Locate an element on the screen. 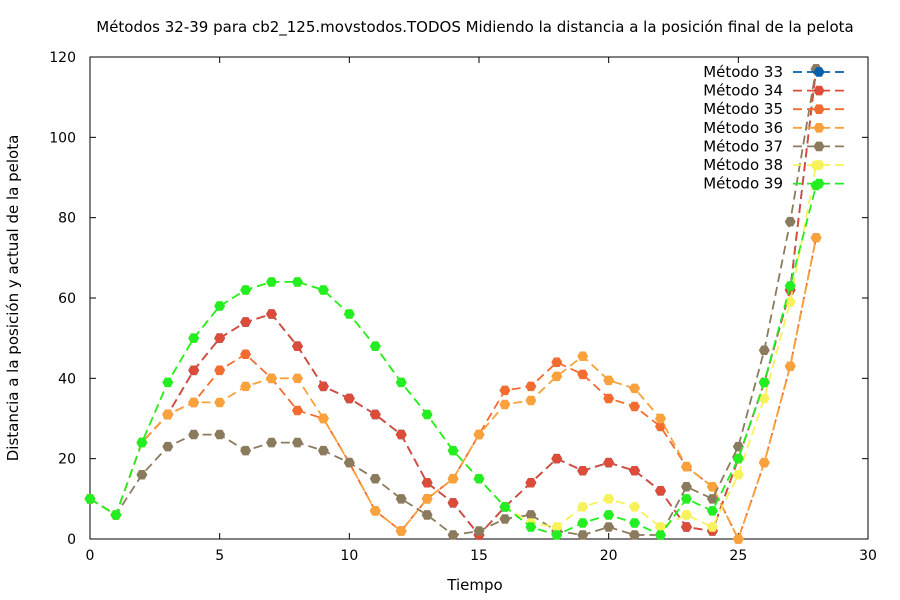  legend-label: Método 35 is located at coordinates (743, 109).